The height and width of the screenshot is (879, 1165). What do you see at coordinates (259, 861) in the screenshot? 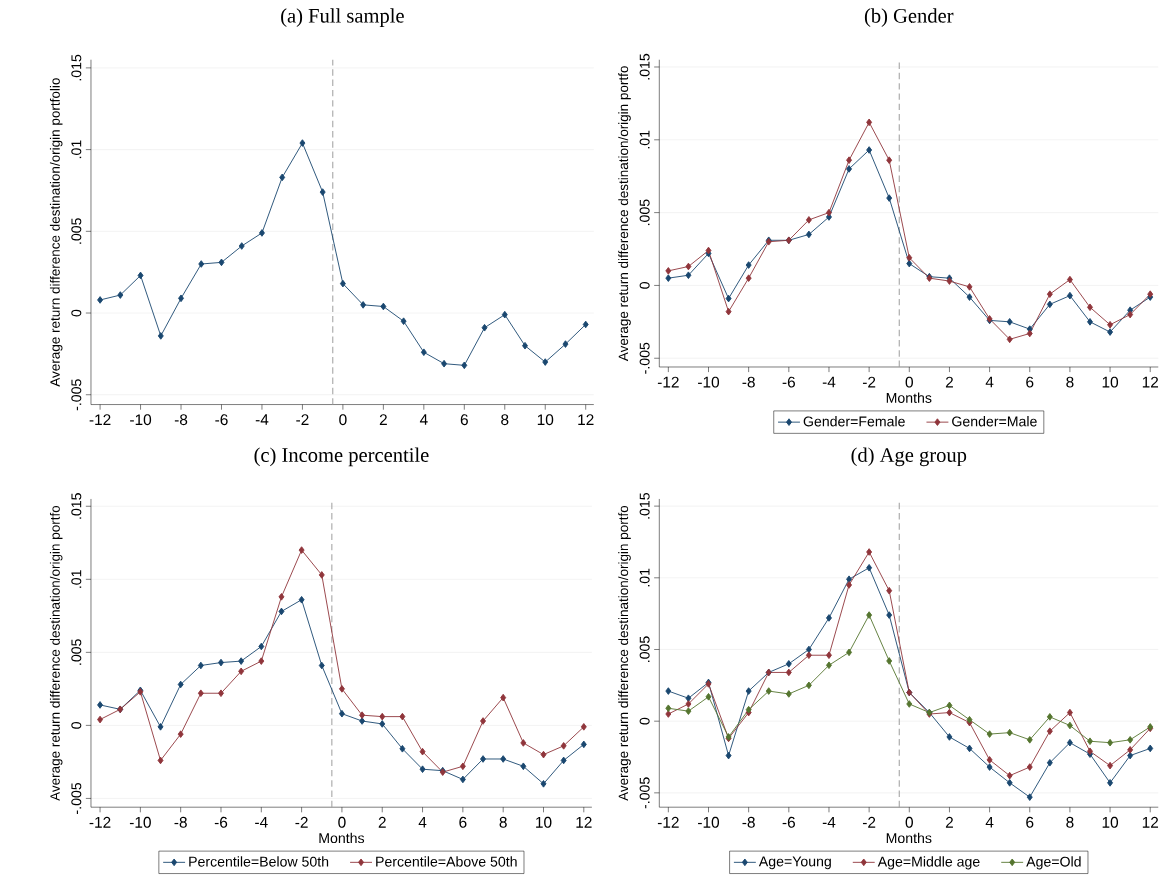
I see `legend-label: Percentile=Below 50th` at bounding box center [259, 861].